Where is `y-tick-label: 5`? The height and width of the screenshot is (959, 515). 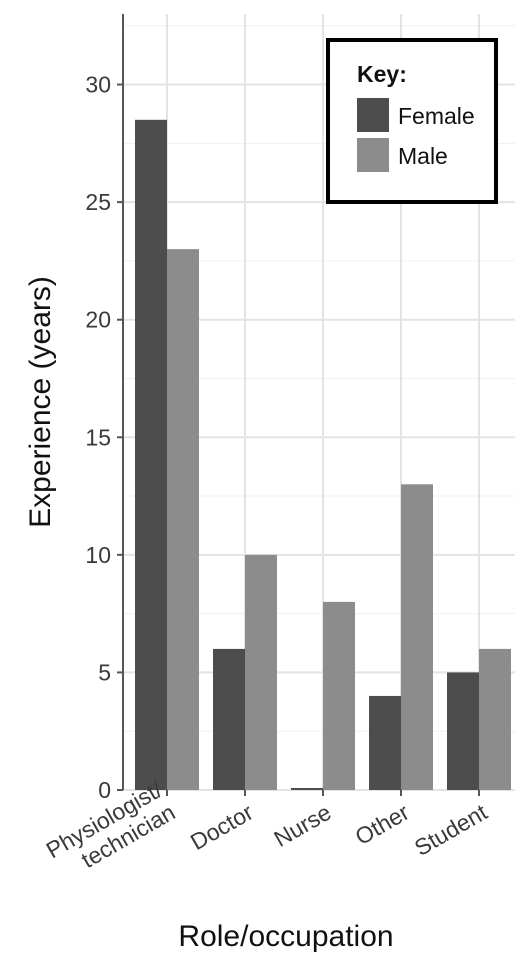 y-tick-label: 5 is located at coordinates (104, 672).